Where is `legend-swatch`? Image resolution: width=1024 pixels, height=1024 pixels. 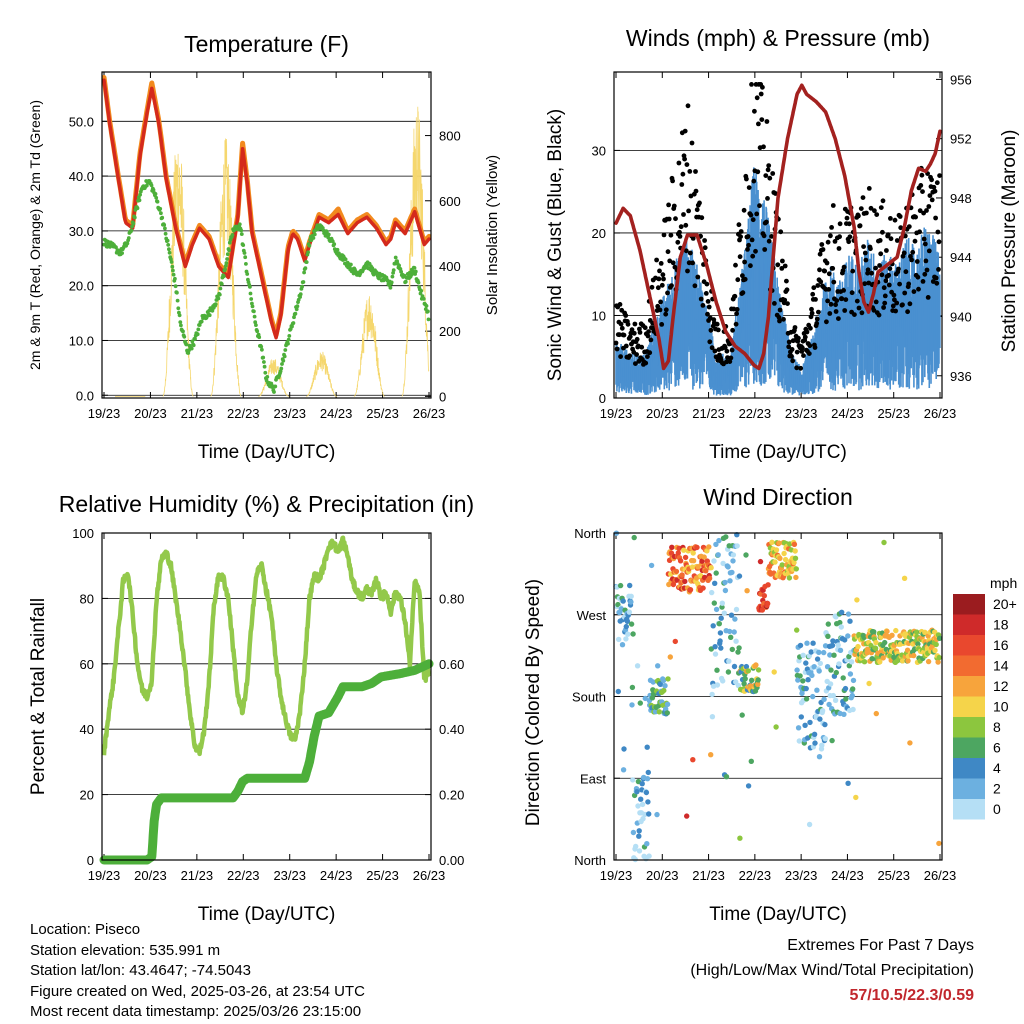
legend-swatch is located at coordinates (969, 727).